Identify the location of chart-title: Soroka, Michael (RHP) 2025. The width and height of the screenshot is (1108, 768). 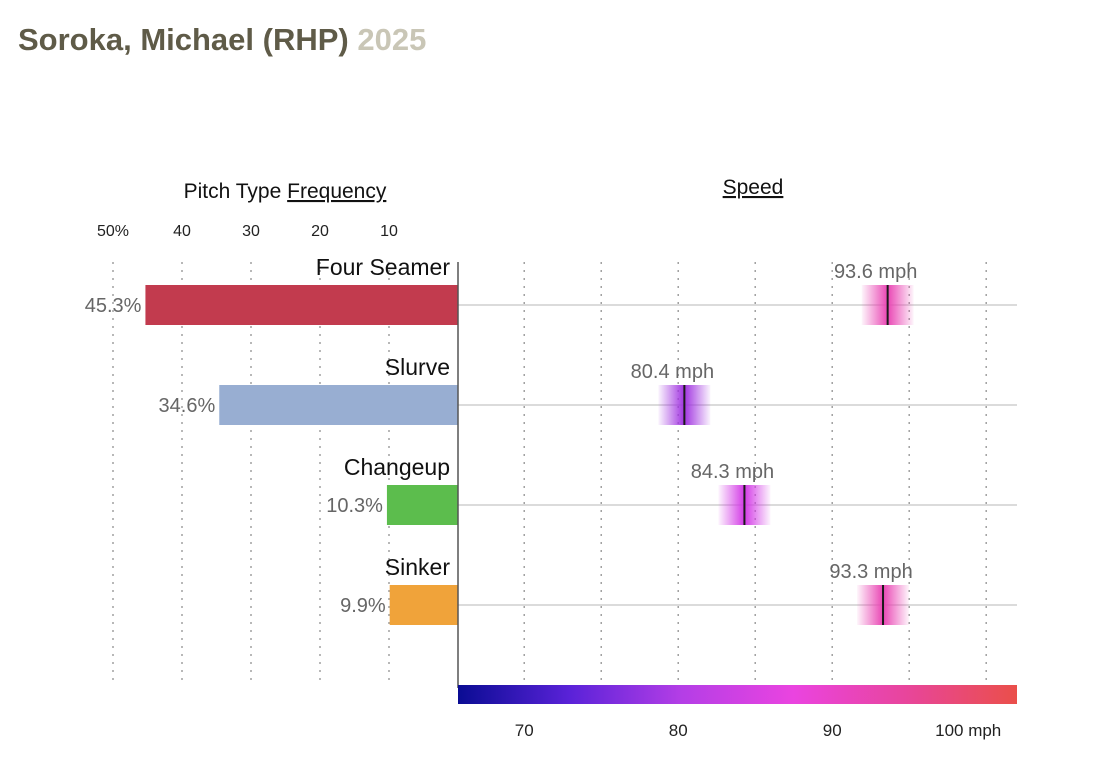
(222, 40).